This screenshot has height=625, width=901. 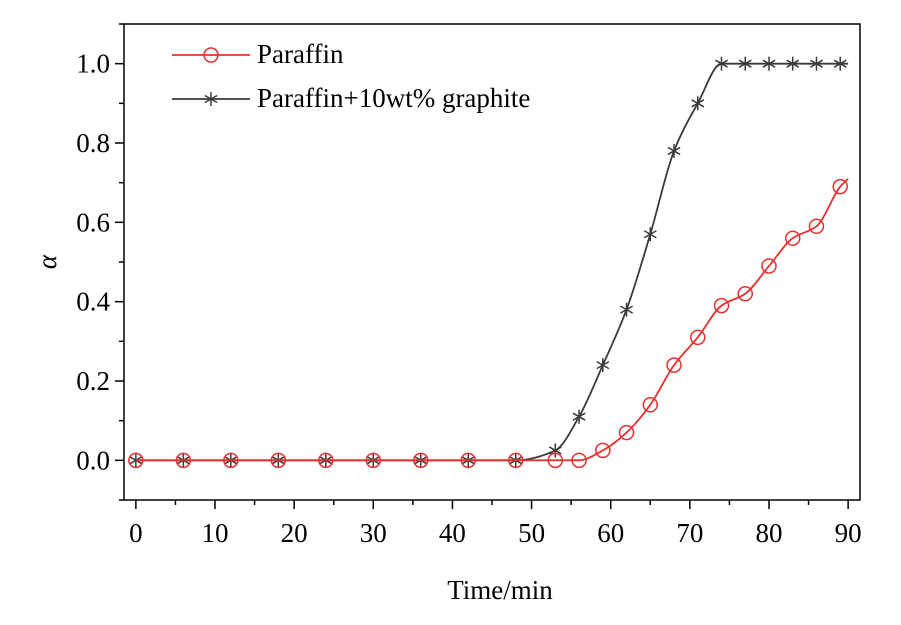 I want to click on y-tick-label: 1.0, so click(x=93, y=64).